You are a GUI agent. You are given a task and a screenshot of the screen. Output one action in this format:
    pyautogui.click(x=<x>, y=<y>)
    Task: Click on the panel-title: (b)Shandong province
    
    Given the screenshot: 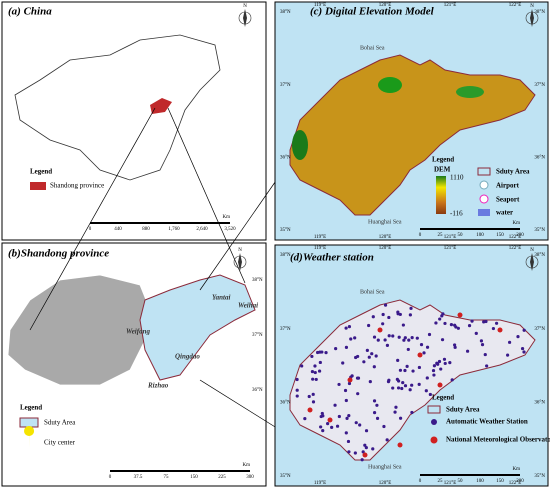 What is the action you would take?
    pyautogui.click(x=58, y=254)
    